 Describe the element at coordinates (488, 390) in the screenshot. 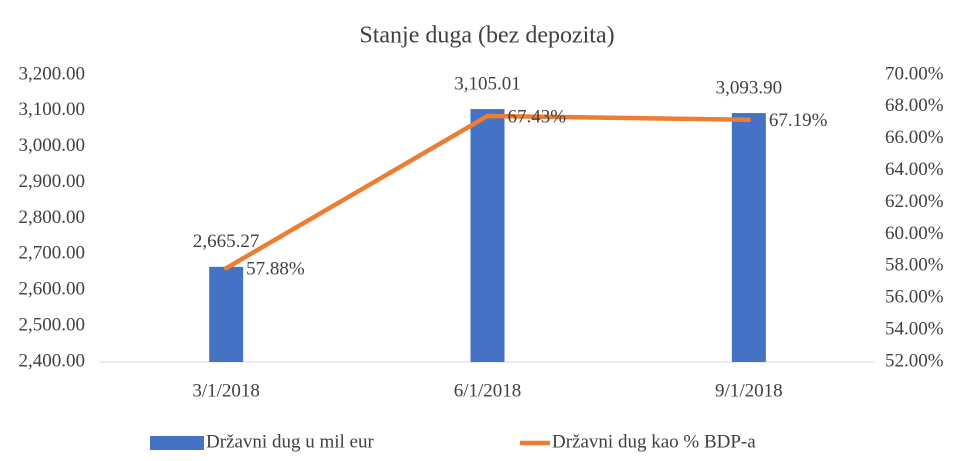

I see `x-tick-label: 6/1/2018` at that location.